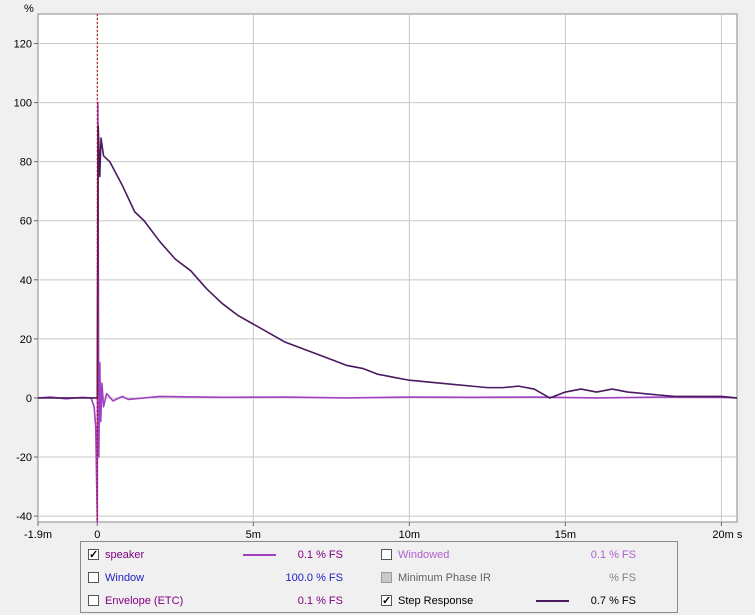 The height and width of the screenshot is (615, 755). Describe the element at coordinates (386, 601) in the screenshot. I see `step-response-checkbox` at that location.